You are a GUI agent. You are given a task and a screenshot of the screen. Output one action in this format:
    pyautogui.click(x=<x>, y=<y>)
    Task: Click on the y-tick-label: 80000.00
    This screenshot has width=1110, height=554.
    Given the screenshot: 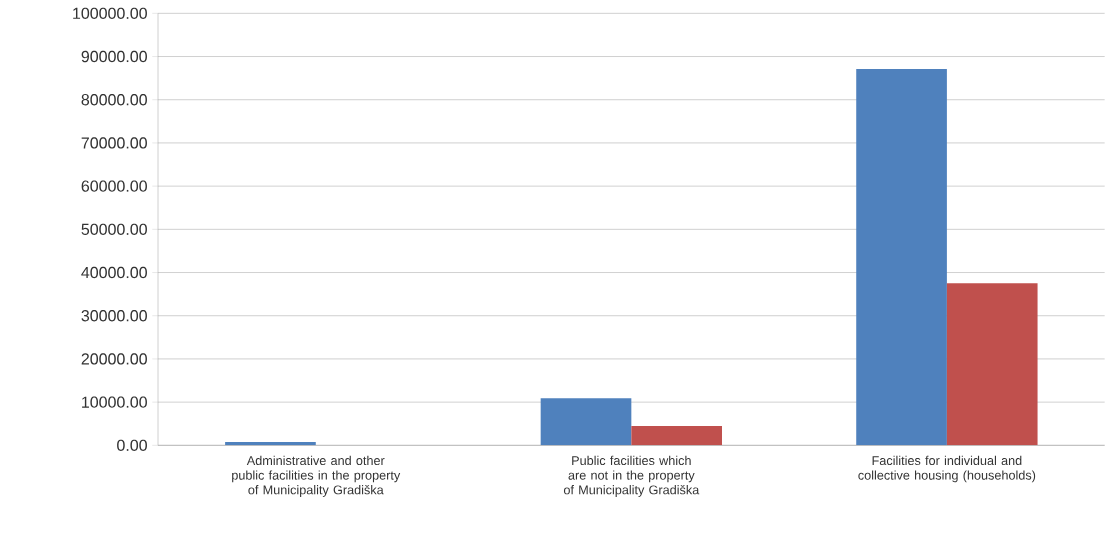 What is the action you would take?
    pyautogui.click(x=114, y=100)
    